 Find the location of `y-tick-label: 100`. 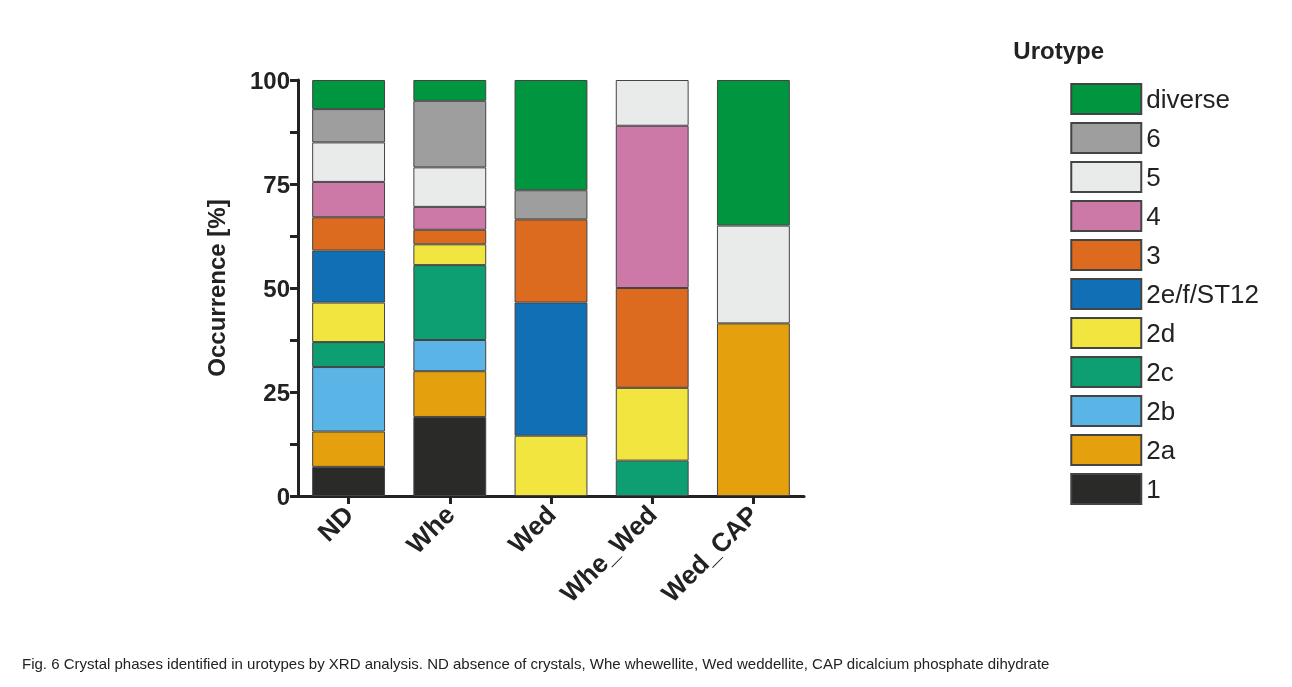

y-tick-label: 100 is located at coordinates (269, 80).